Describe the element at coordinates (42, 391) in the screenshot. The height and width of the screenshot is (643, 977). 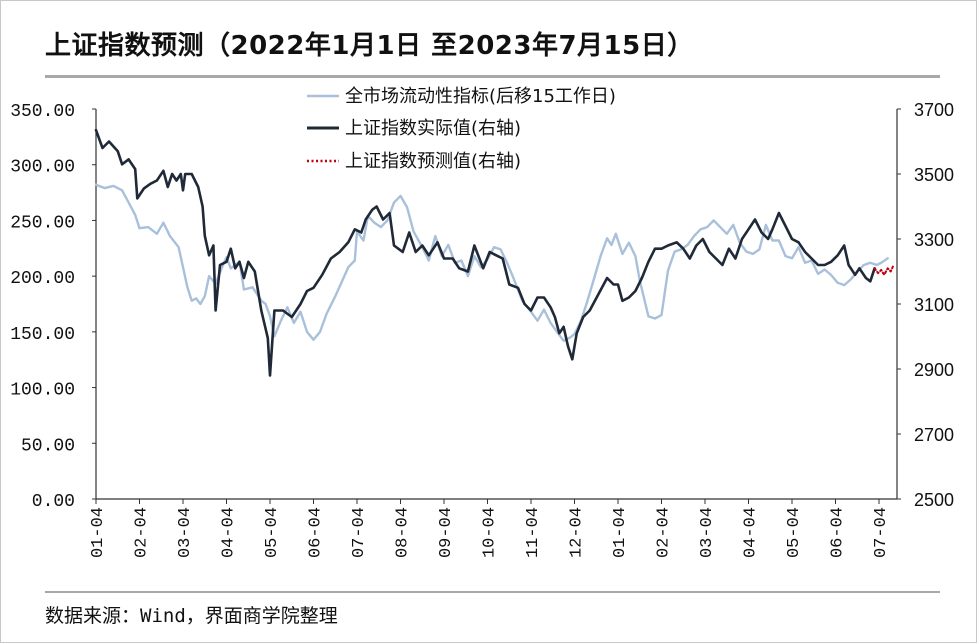
I see `left-tick-label: 100.00` at that location.